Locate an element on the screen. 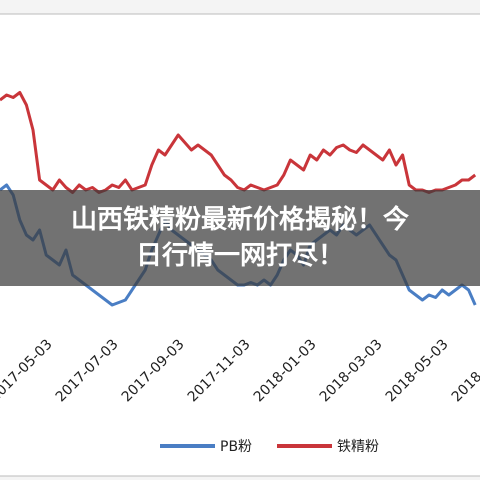 The height and width of the screenshot is (480, 480). legend-label: 铁精粉 is located at coordinates (358, 447).